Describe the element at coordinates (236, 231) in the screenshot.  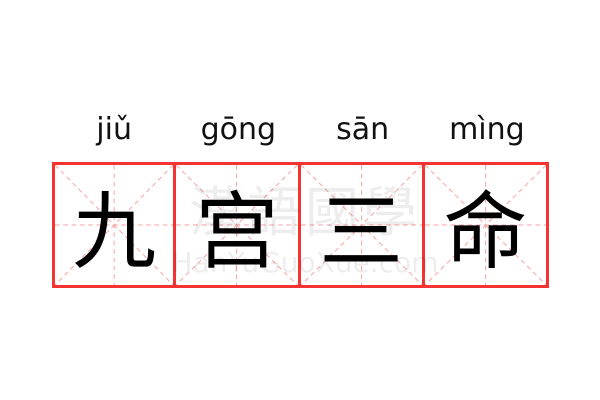
I see `character-2: 宫` at that location.